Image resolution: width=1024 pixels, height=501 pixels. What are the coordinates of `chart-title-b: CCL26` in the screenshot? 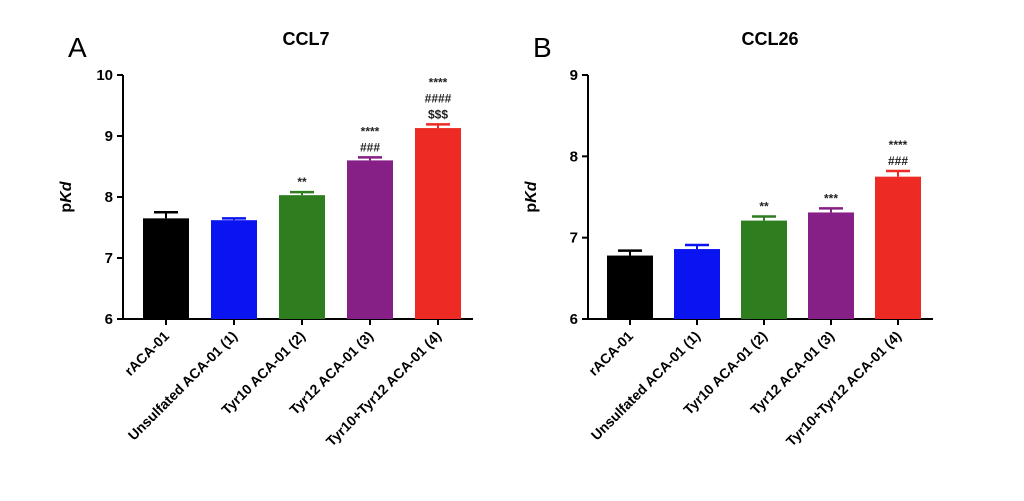 It's located at (769, 39).